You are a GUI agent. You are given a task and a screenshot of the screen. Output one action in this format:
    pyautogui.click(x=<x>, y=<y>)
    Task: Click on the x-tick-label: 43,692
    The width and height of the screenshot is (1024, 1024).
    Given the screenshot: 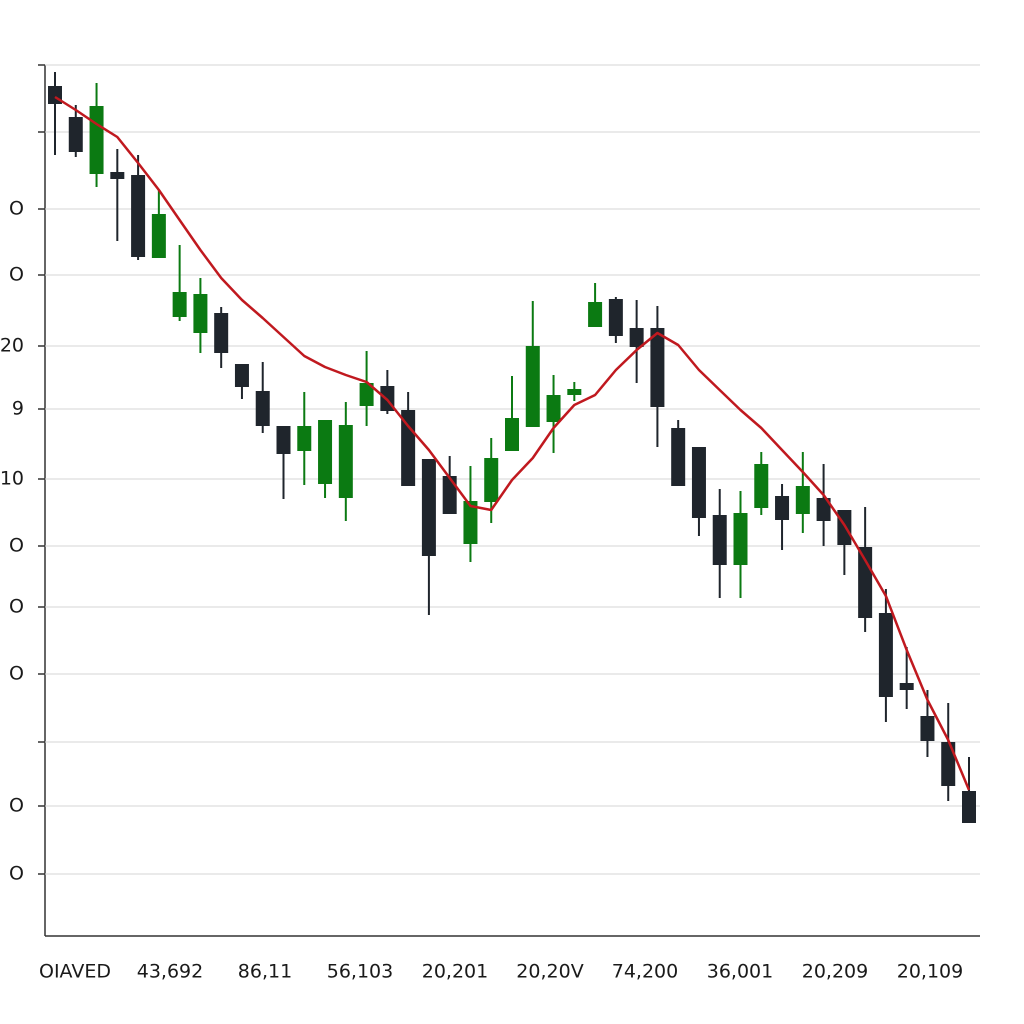 What is the action you would take?
    pyautogui.click(x=170, y=972)
    